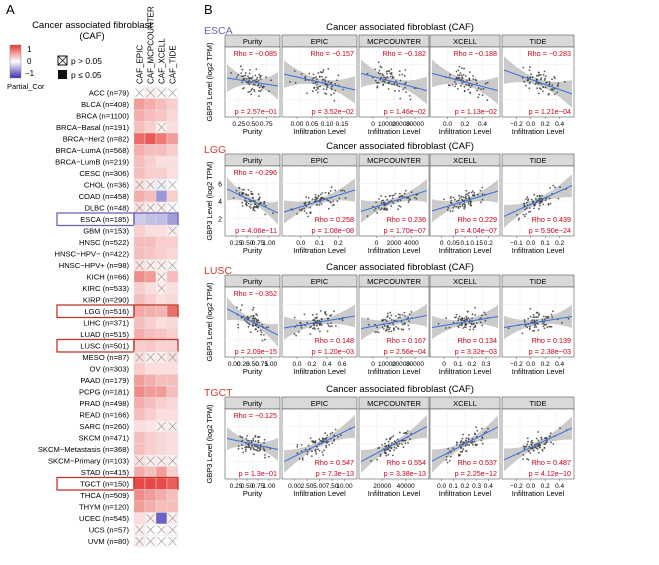 This screenshot has height=565, width=659. Describe the element at coordinates (220, 185) in the screenshot. I see `scatter-ytick: 6` at that location.